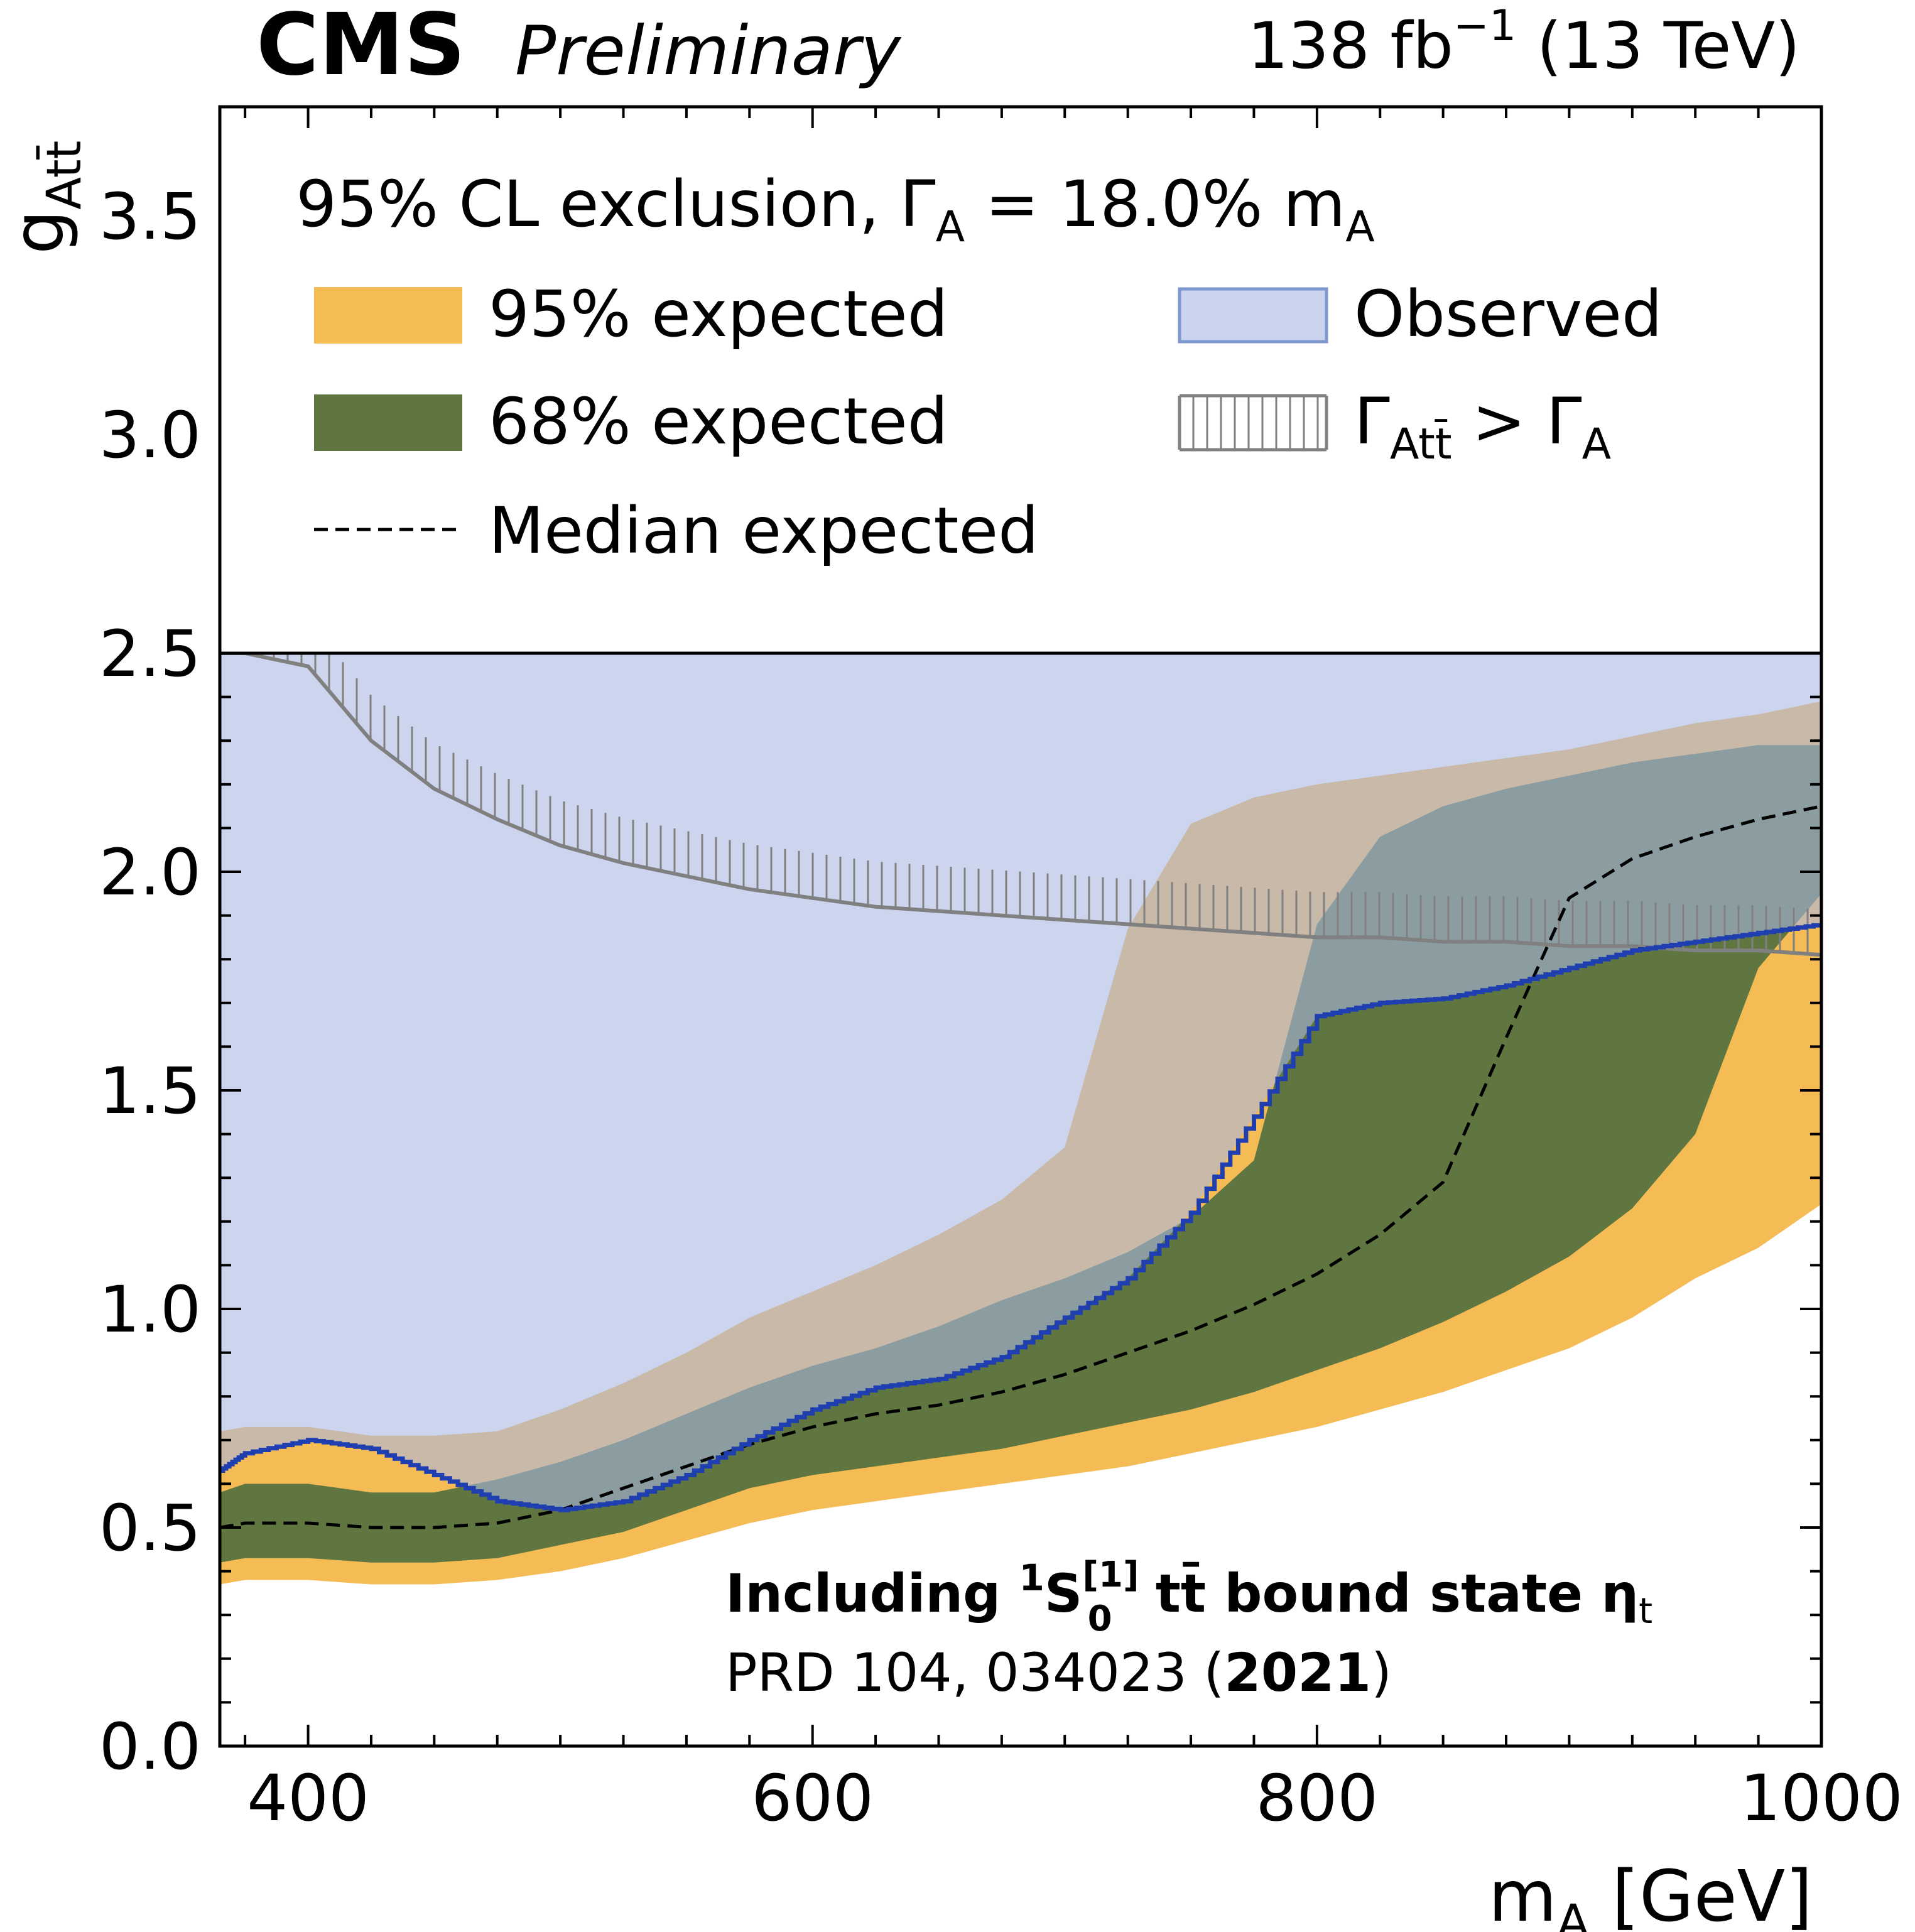 The image size is (1915, 1932). I want to click on hatch-width-limit, so click(1027, 803).